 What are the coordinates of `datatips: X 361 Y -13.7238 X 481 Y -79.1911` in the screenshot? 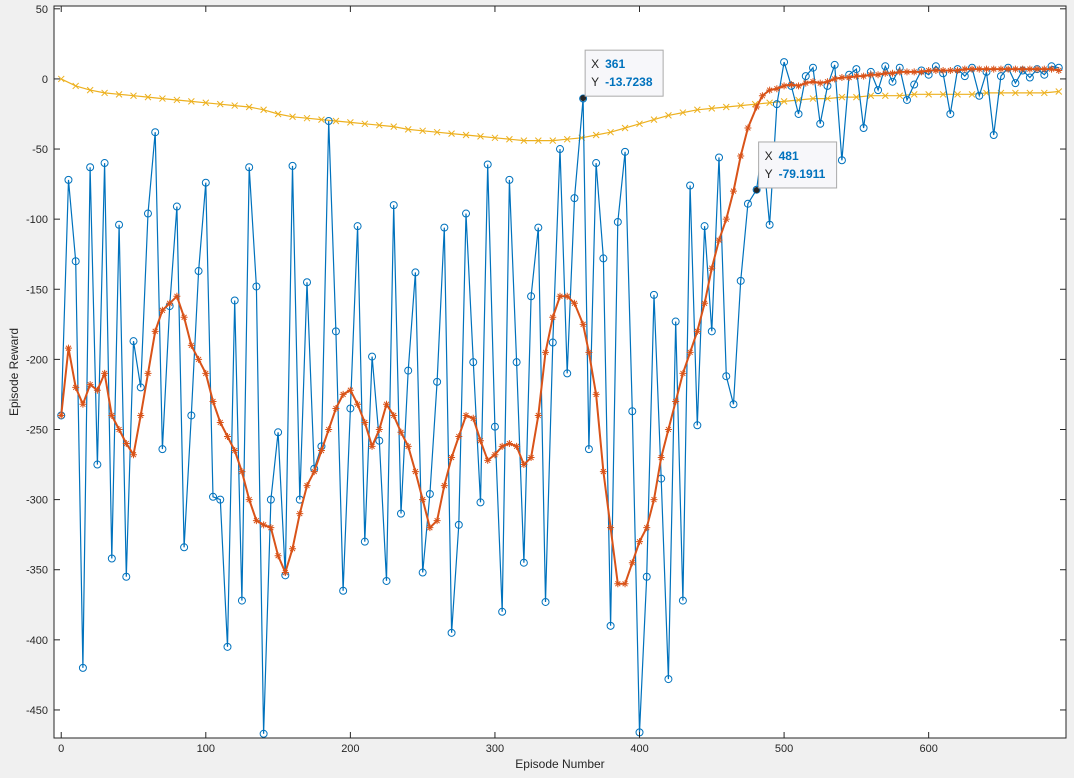 It's located at (709, 121).